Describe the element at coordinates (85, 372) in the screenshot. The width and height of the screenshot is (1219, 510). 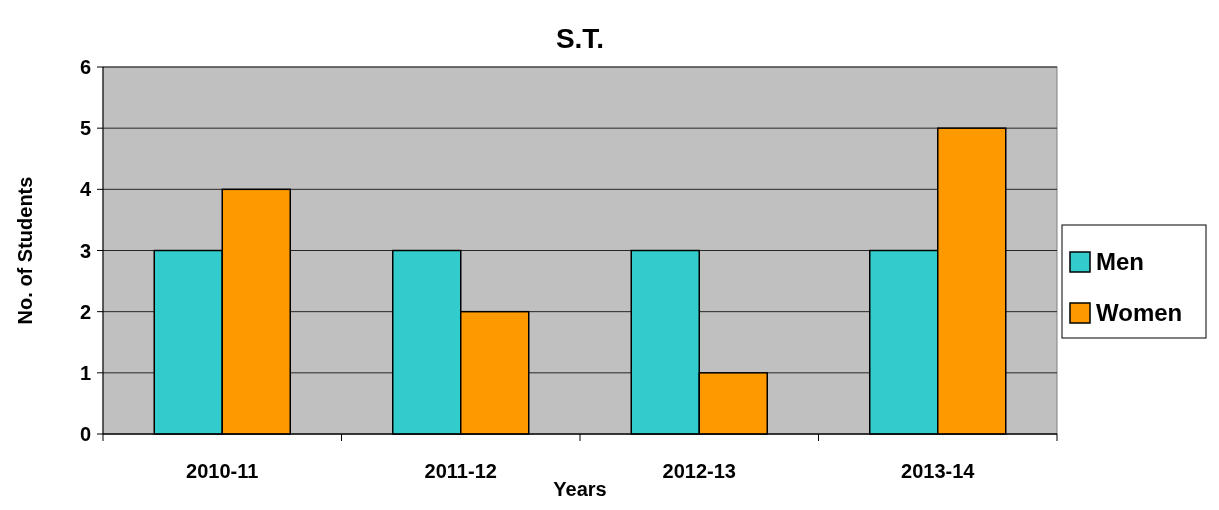
I see `y-tick-label: 1` at that location.